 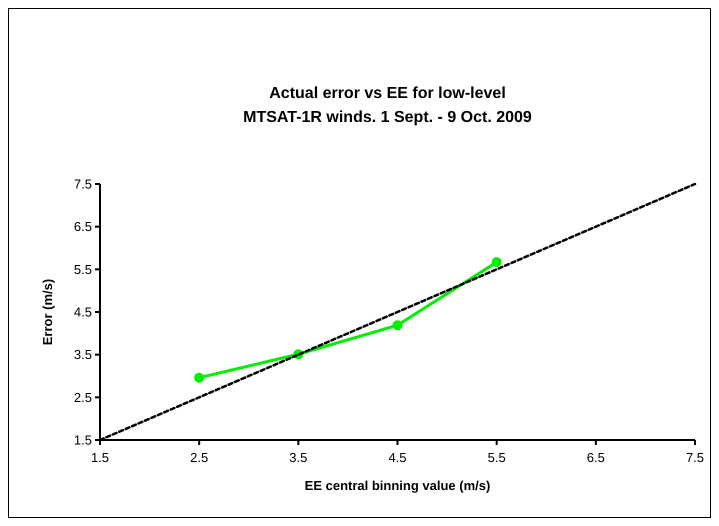 I want to click on x-axis-title: EE central binning value (m/s), so click(x=397, y=485).